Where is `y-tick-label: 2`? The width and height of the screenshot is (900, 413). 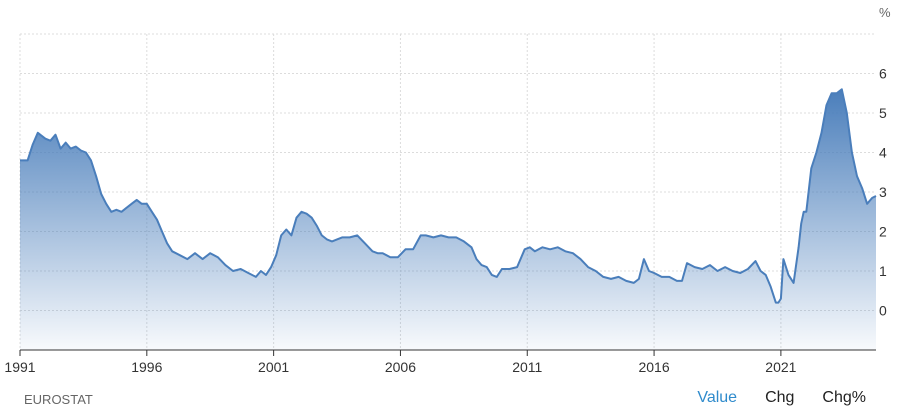
y-tick-label: 2 is located at coordinates (883, 232).